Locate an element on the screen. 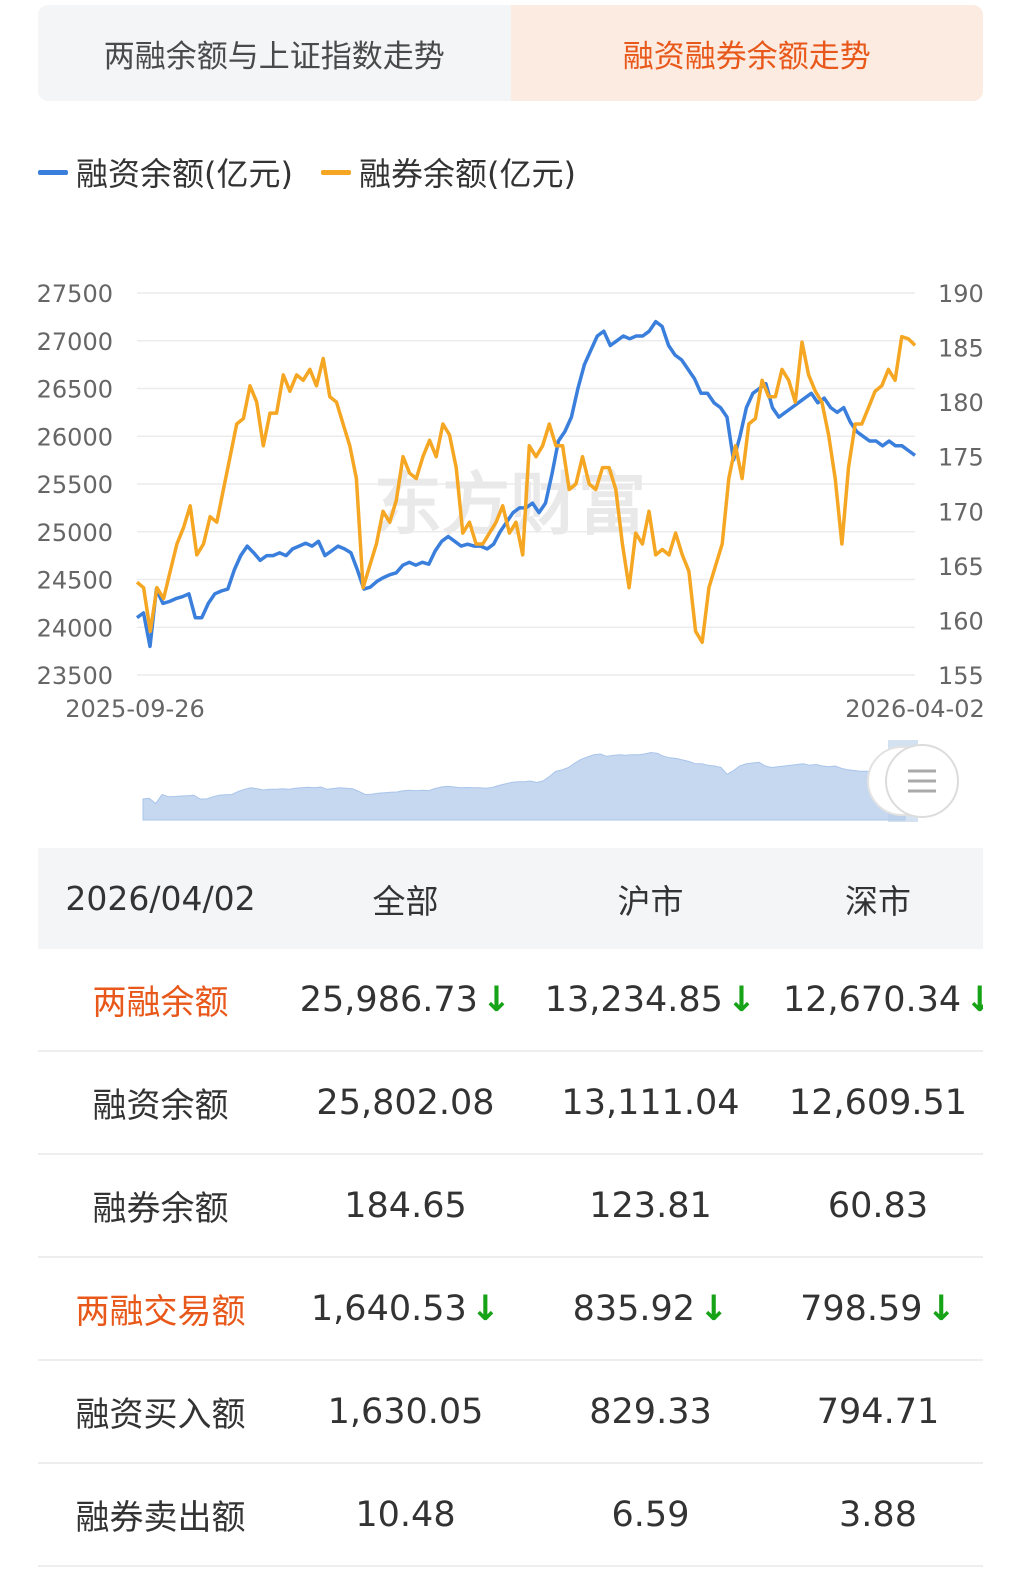  cell-shanghai: 6.59 is located at coordinates (650, 1514).